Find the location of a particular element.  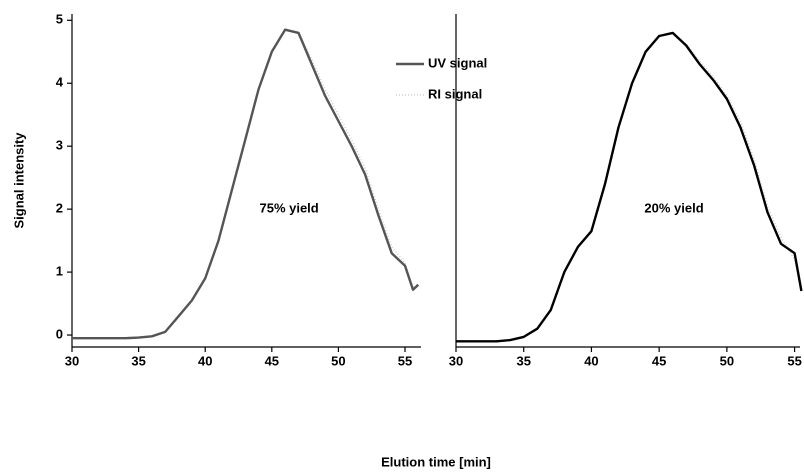

y-tick-label: 5 is located at coordinates (59, 19).